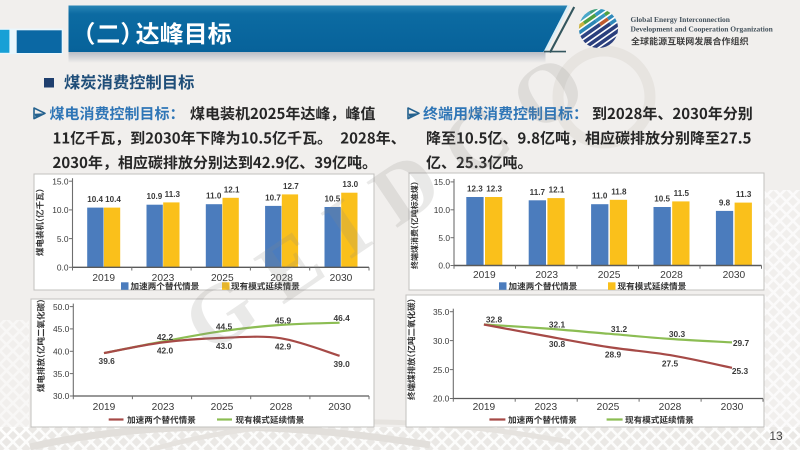  Describe the element at coordinates (224, 346) in the screenshot. I see `svg-text: 43.0` at that location.